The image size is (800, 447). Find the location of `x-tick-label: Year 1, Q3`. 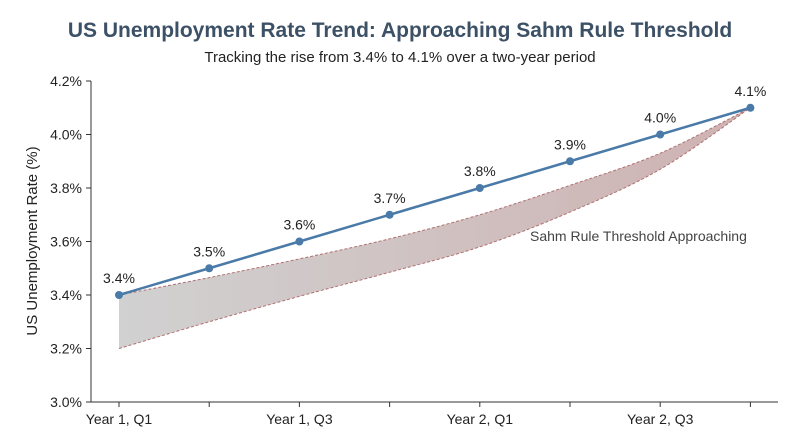

x-tick-label: Year 1, Q3 is located at coordinates (299, 419).